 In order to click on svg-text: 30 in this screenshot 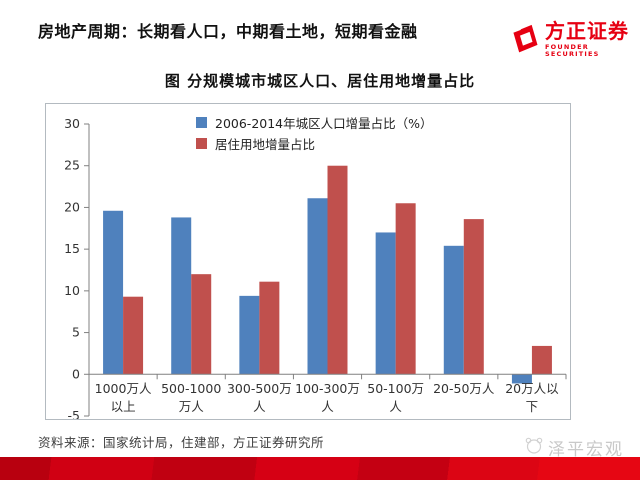, I will do `click(72, 123)`.